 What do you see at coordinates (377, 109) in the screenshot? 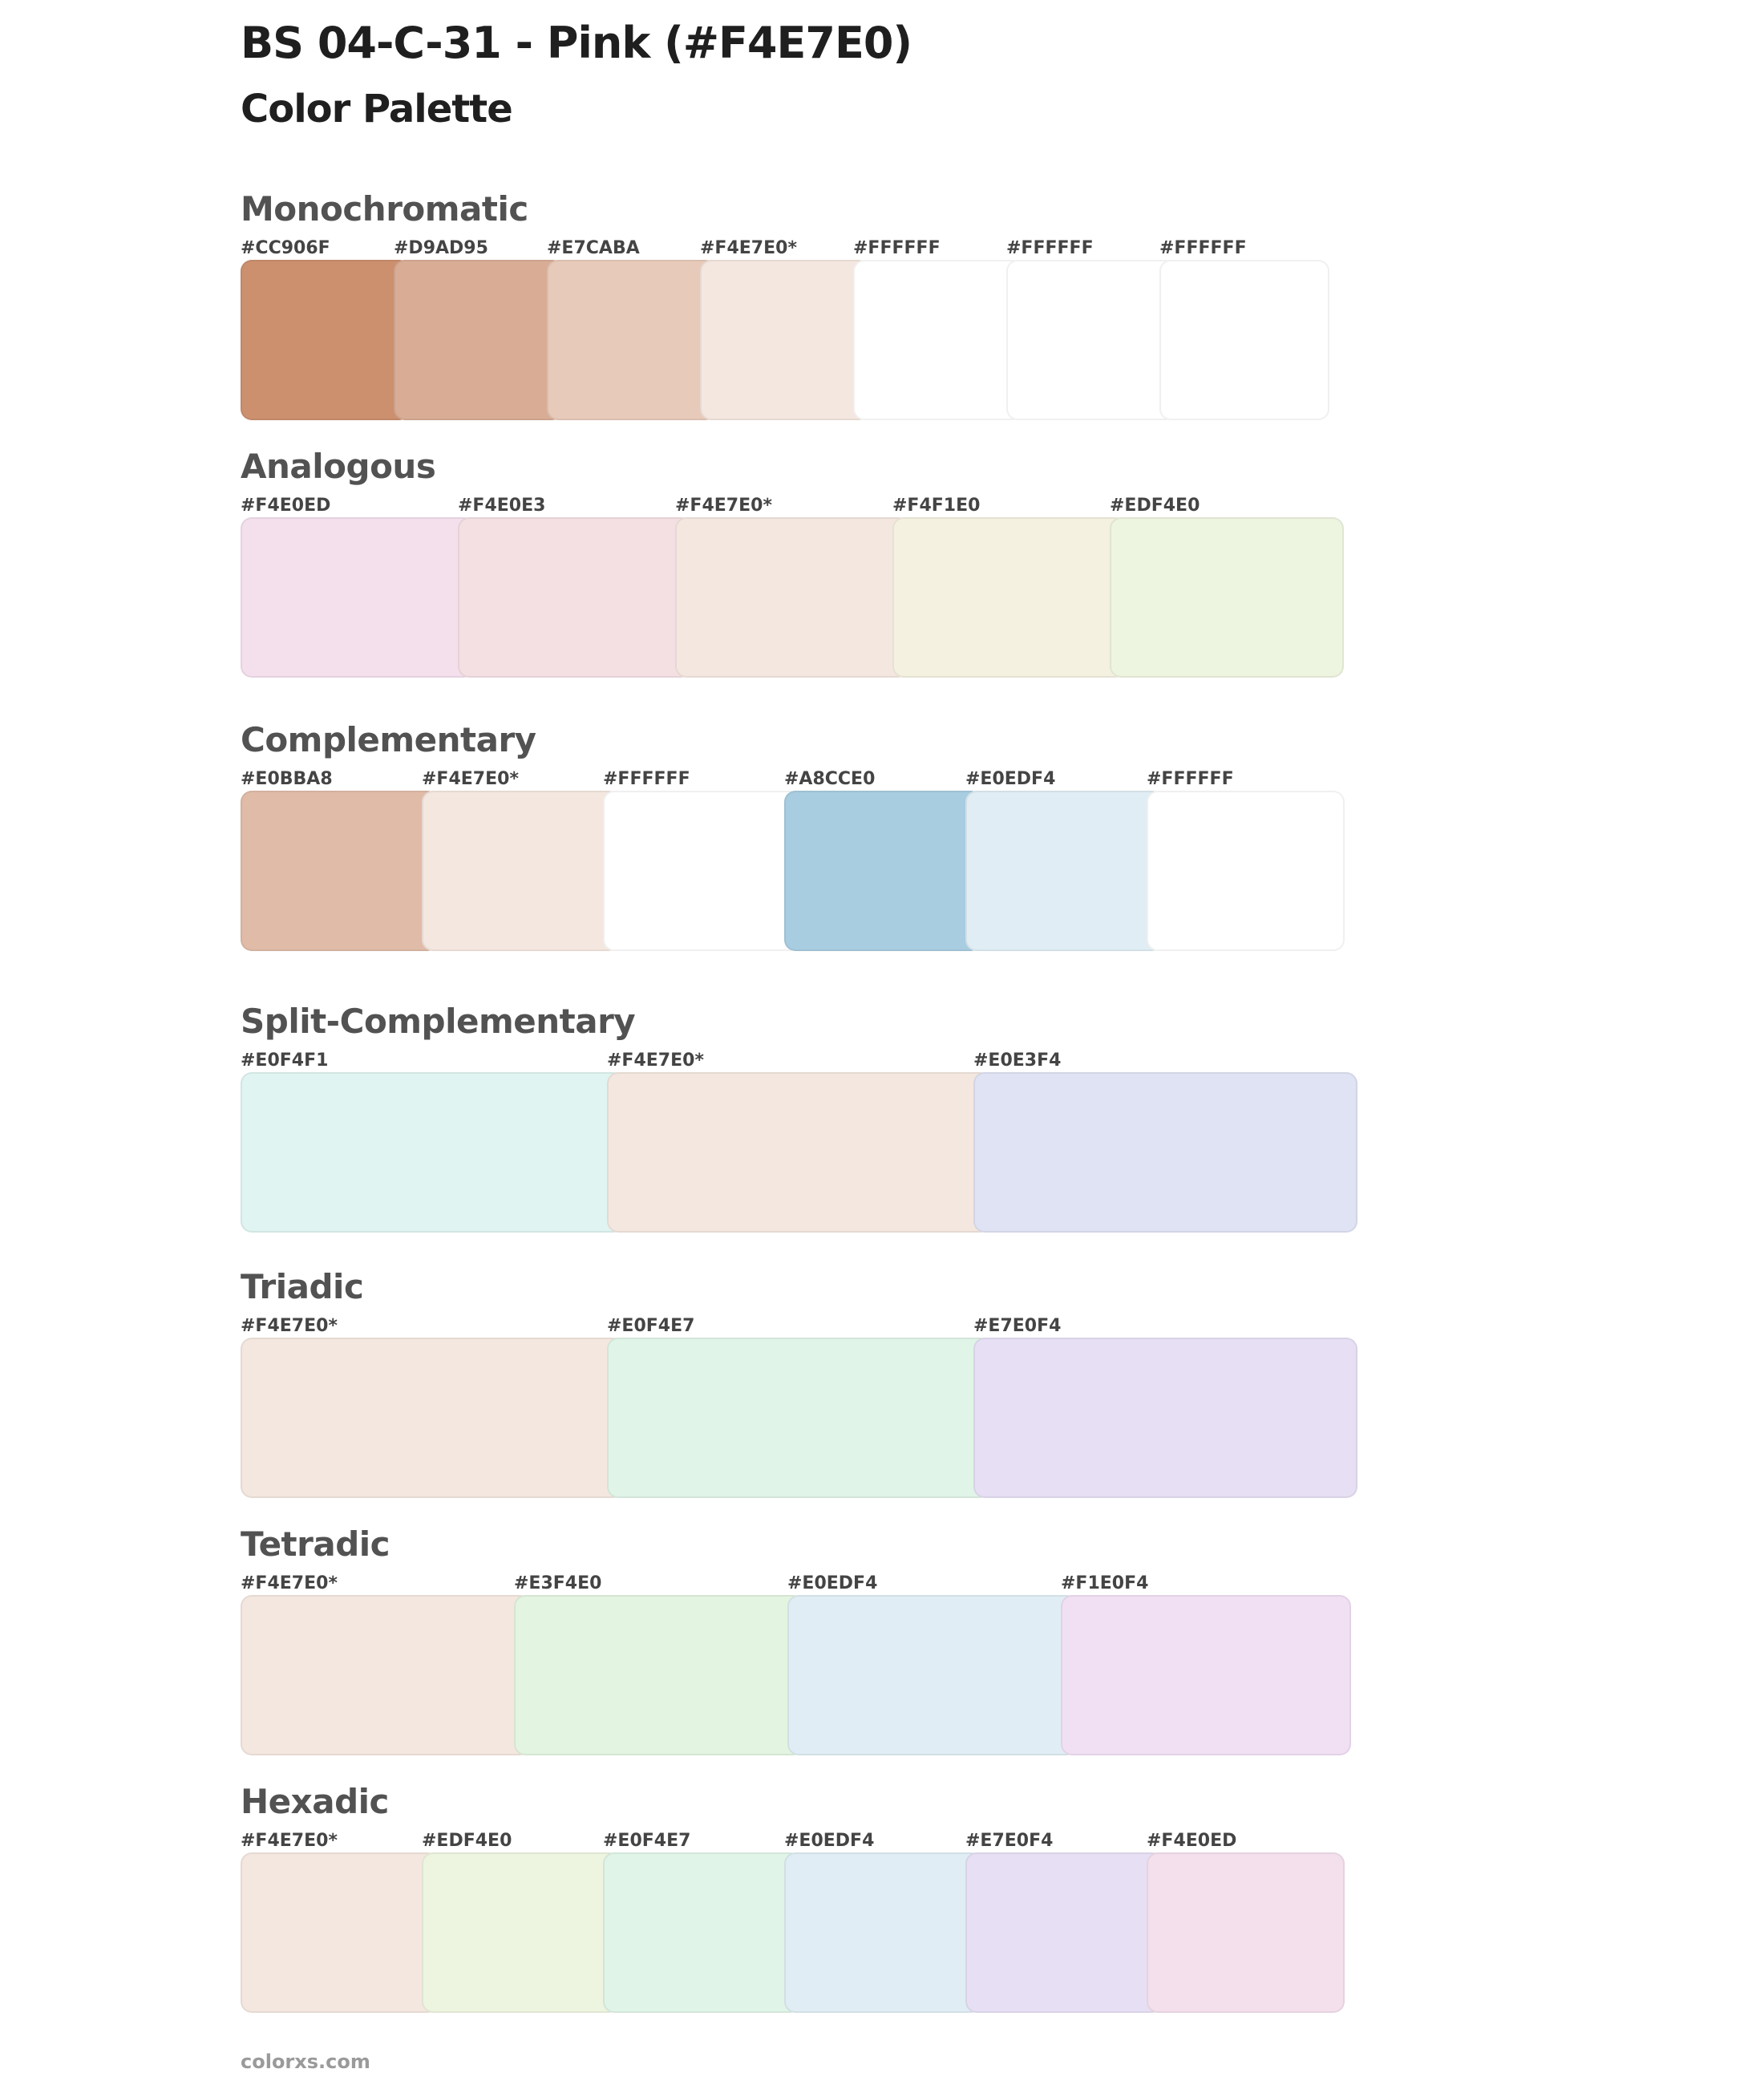
I see `page-subtitle: Color Palette` at bounding box center [377, 109].